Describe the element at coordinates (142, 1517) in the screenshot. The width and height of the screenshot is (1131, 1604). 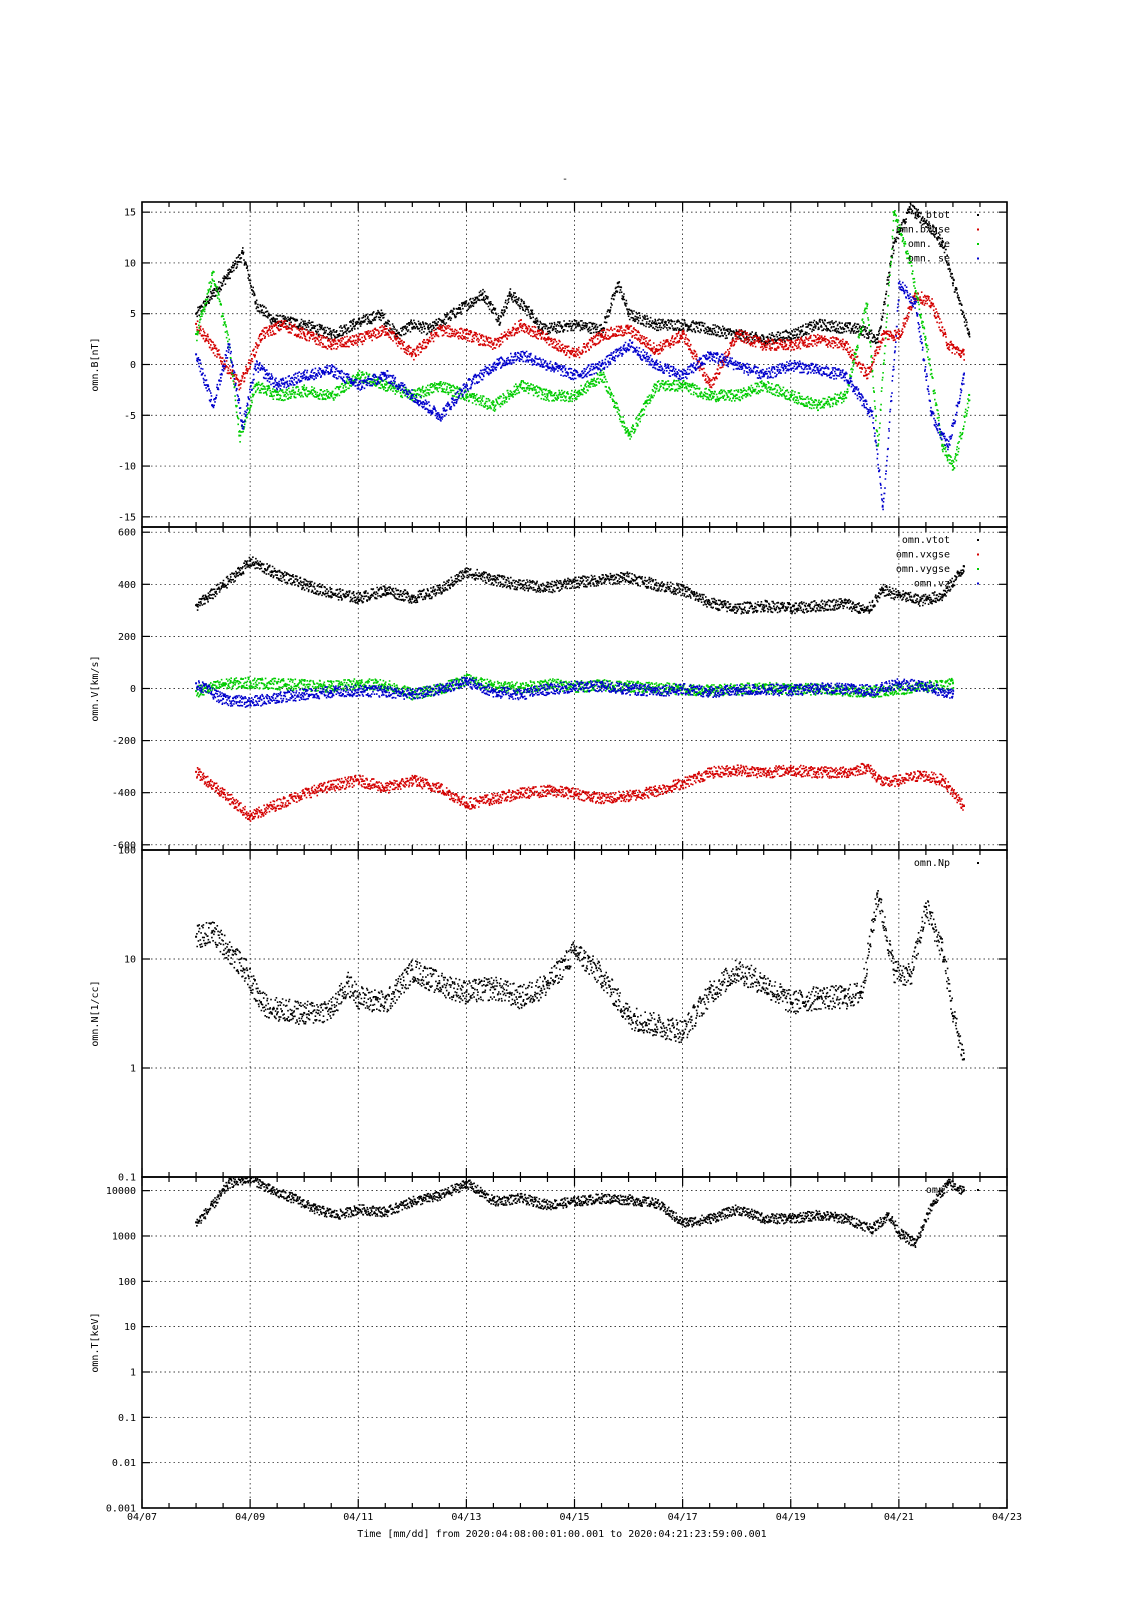
I see `x-tick-label: 04/07` at that location.